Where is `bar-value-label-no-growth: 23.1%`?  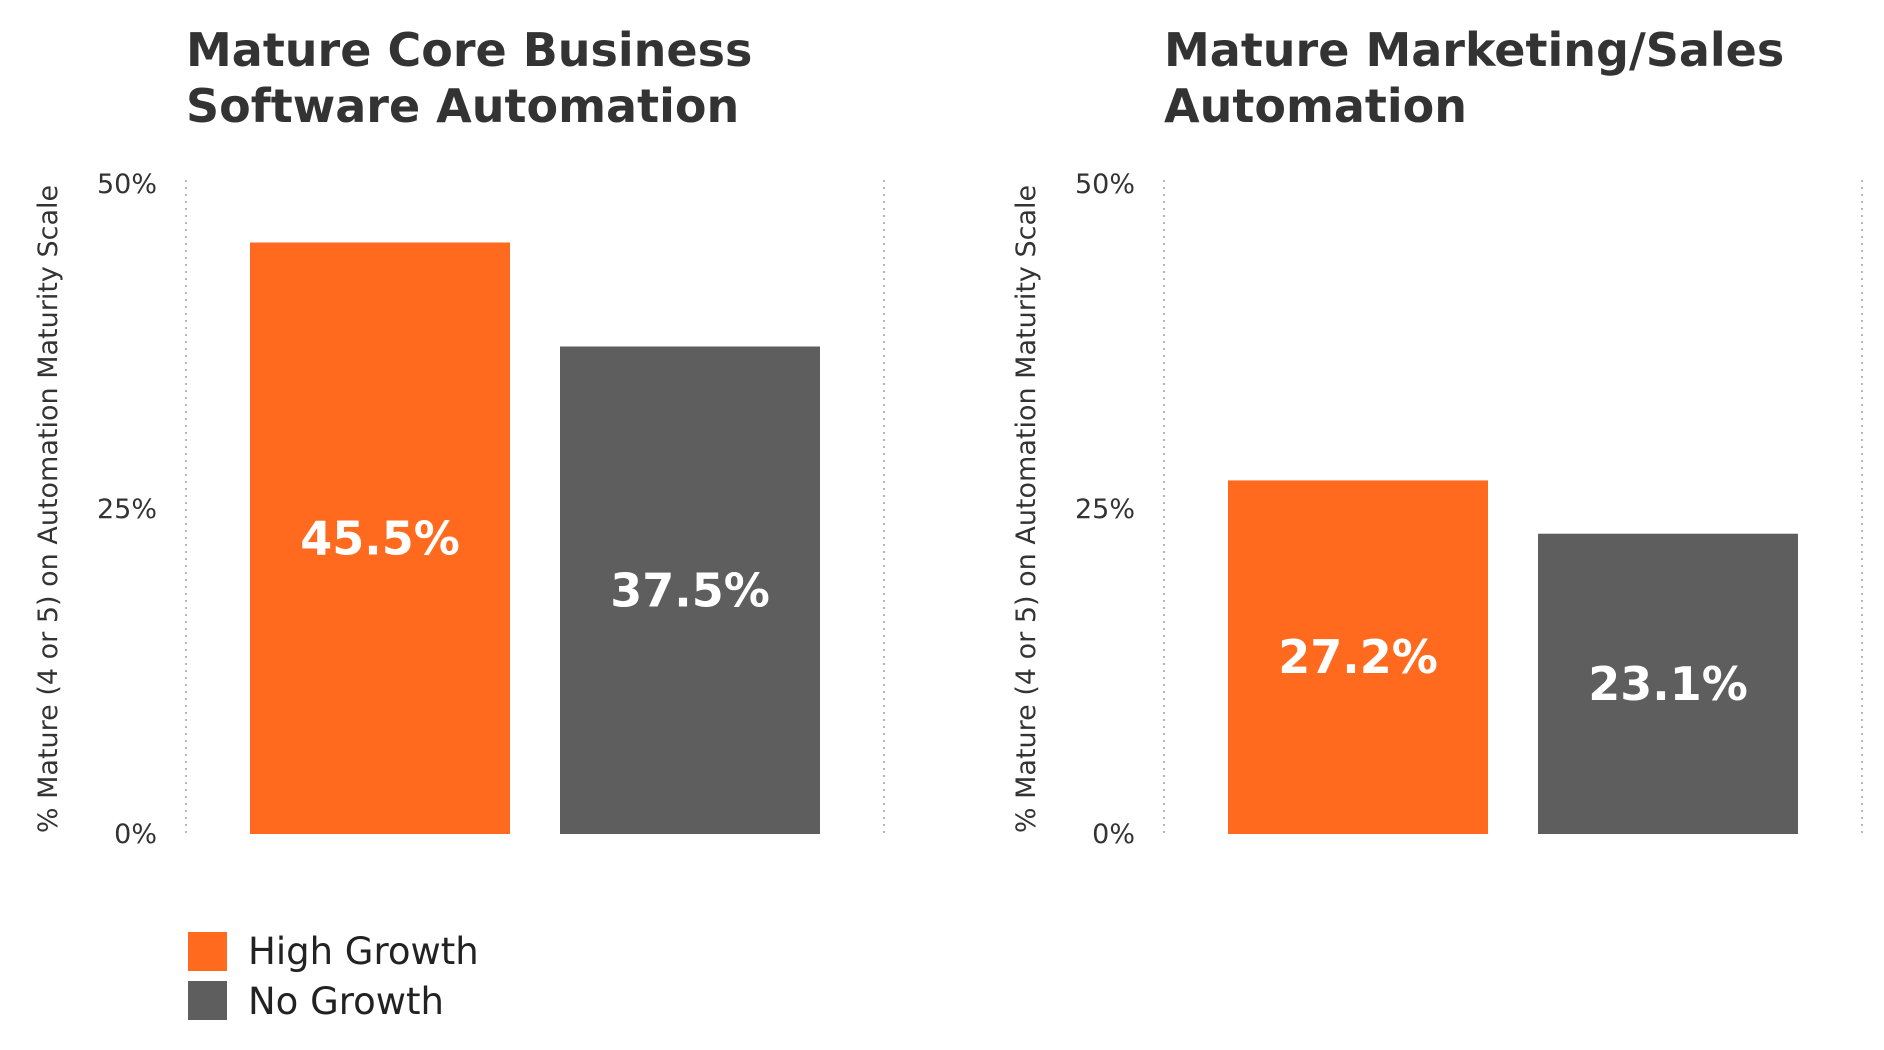
bar-value-label-no-growth: 23.1% is located at coordinates (1668, 684).